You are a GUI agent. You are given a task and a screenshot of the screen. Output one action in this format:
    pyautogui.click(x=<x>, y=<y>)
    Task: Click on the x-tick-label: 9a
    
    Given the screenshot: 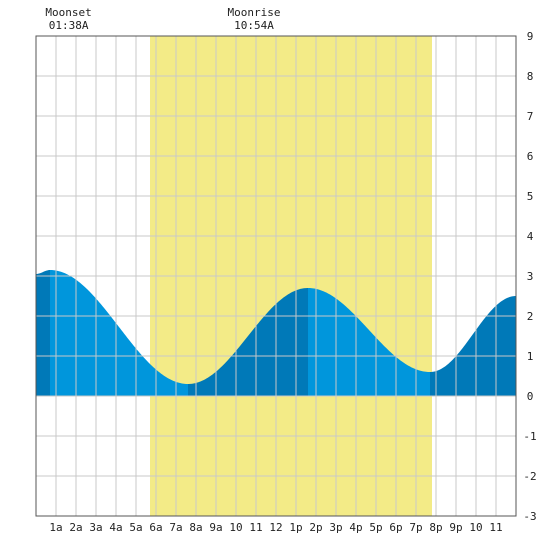 What is the action you would take?
    pyautogui.click(x=215, y=527)
    